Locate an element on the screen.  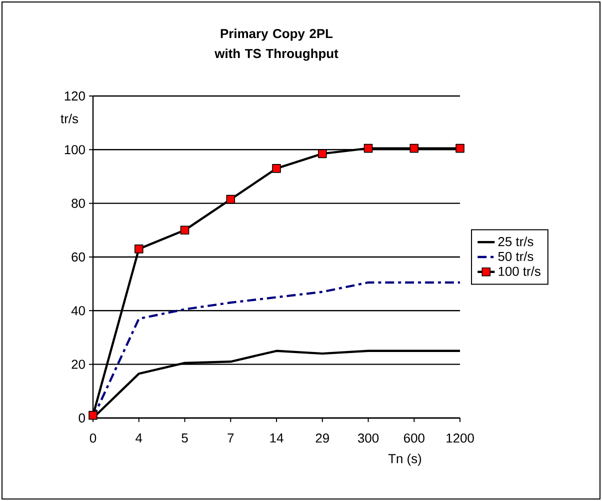
x-tick-label: 600 is located at coordinates (414, 438).